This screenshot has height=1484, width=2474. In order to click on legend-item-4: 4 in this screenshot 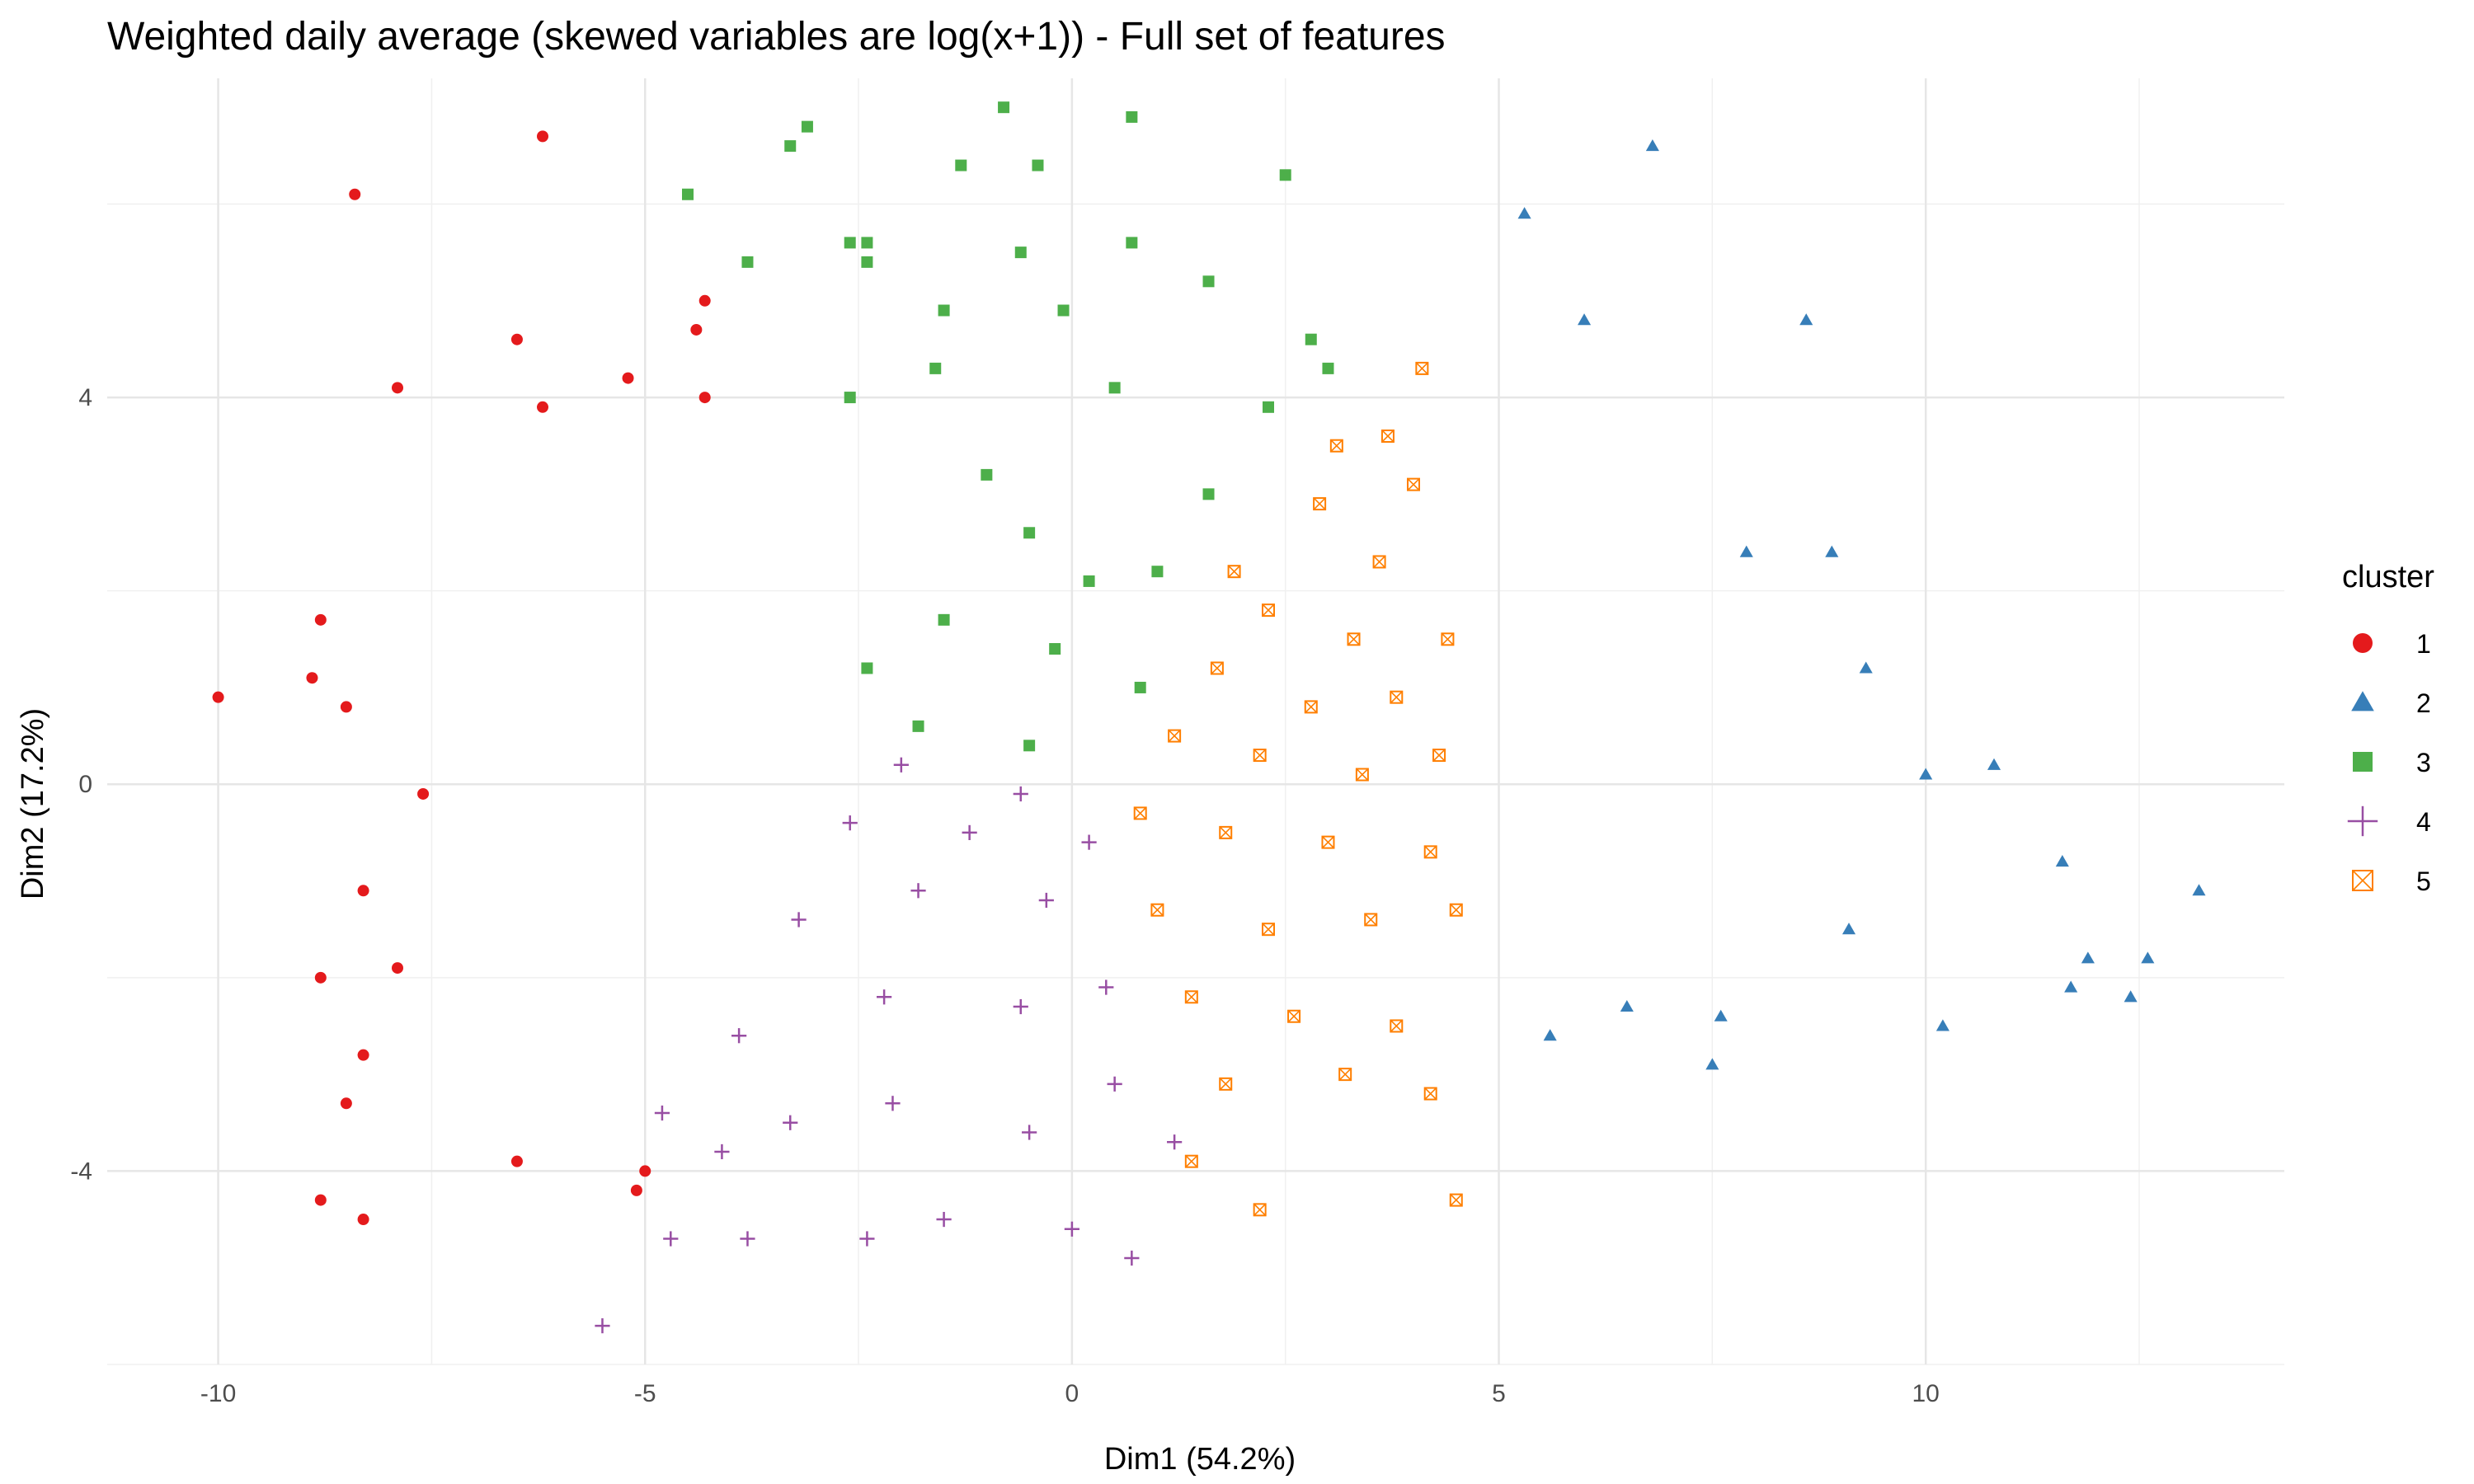, I will do `click(2389, 821)`.